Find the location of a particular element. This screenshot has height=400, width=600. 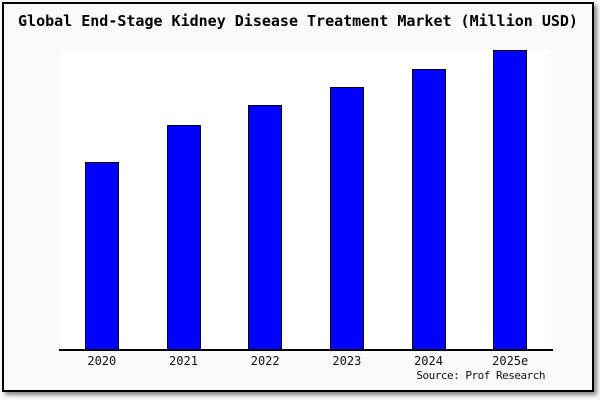

x-axis-labels: 2020 2021 2022 2023 2024 2025e is located at coordinates (306, 361).